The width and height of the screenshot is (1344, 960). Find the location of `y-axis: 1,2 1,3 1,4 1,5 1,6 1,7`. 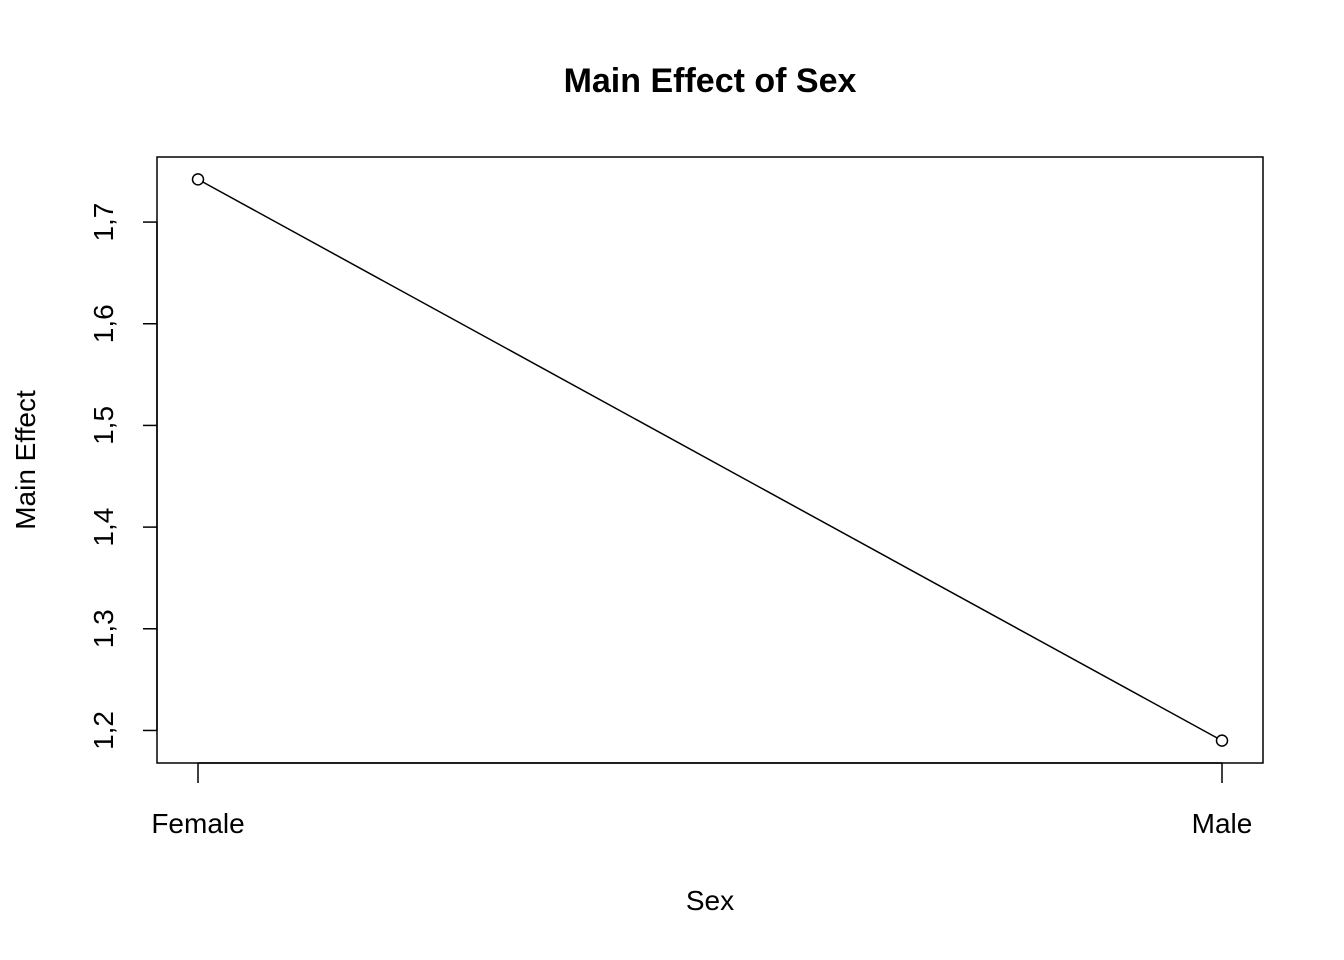

y-axis: 1,2 1,3 1,4 1,5 1,6 1,7 is located at coordinates (123, 476).